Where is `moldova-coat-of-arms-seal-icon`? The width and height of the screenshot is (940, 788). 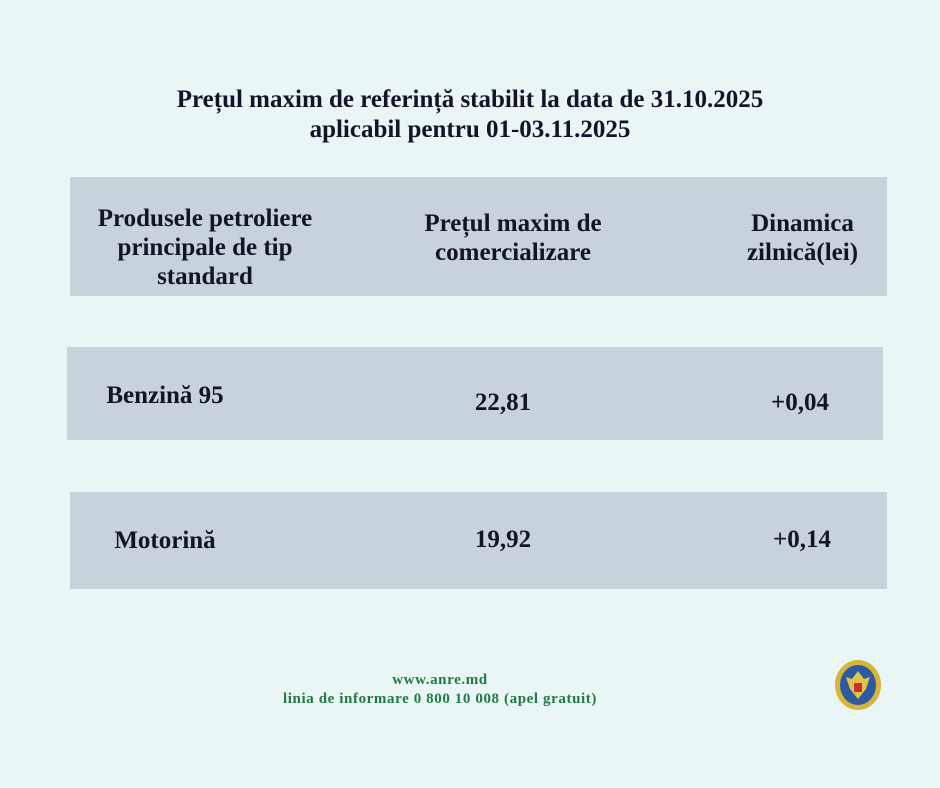
moldova-coat-of-arms-seal-icon is located at coordinates (858, 685).